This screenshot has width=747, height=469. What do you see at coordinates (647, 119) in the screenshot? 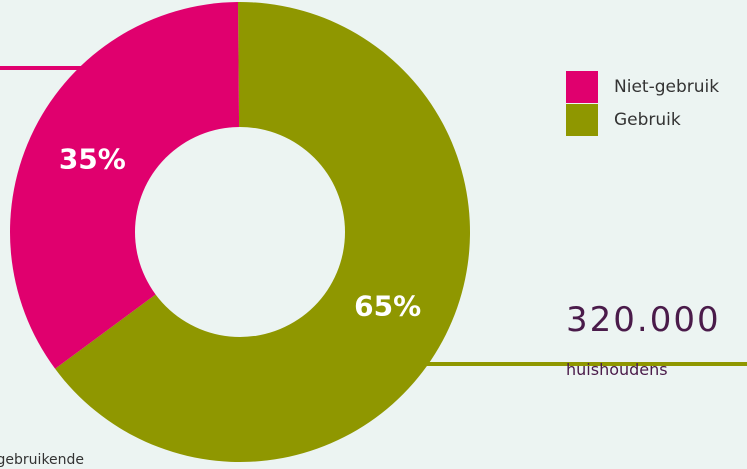
I see `legend-label-gebruik: Gebruik` at bounding box center [647, 119].